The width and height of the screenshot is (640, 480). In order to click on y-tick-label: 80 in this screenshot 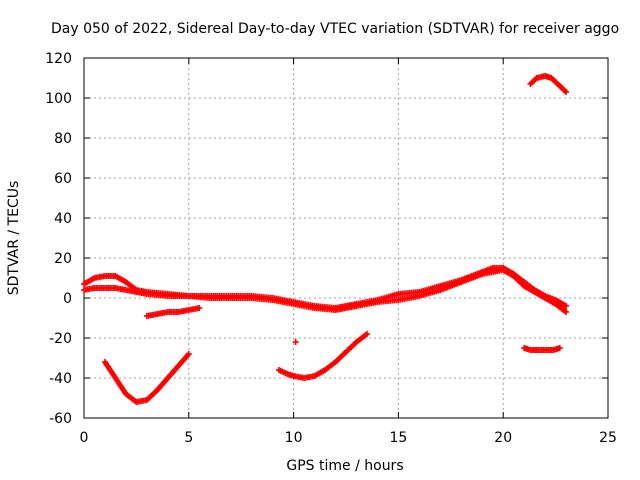, I will do `click(63, 139)`.